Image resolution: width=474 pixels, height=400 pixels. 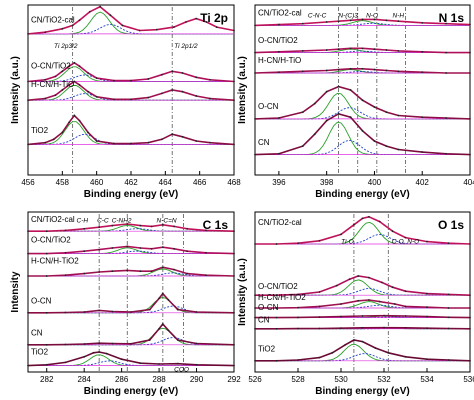 What do you see at coordinates (97, 182) in the screenshot?
I see `x-tick-label: 460` at bounding box center [97, 182].